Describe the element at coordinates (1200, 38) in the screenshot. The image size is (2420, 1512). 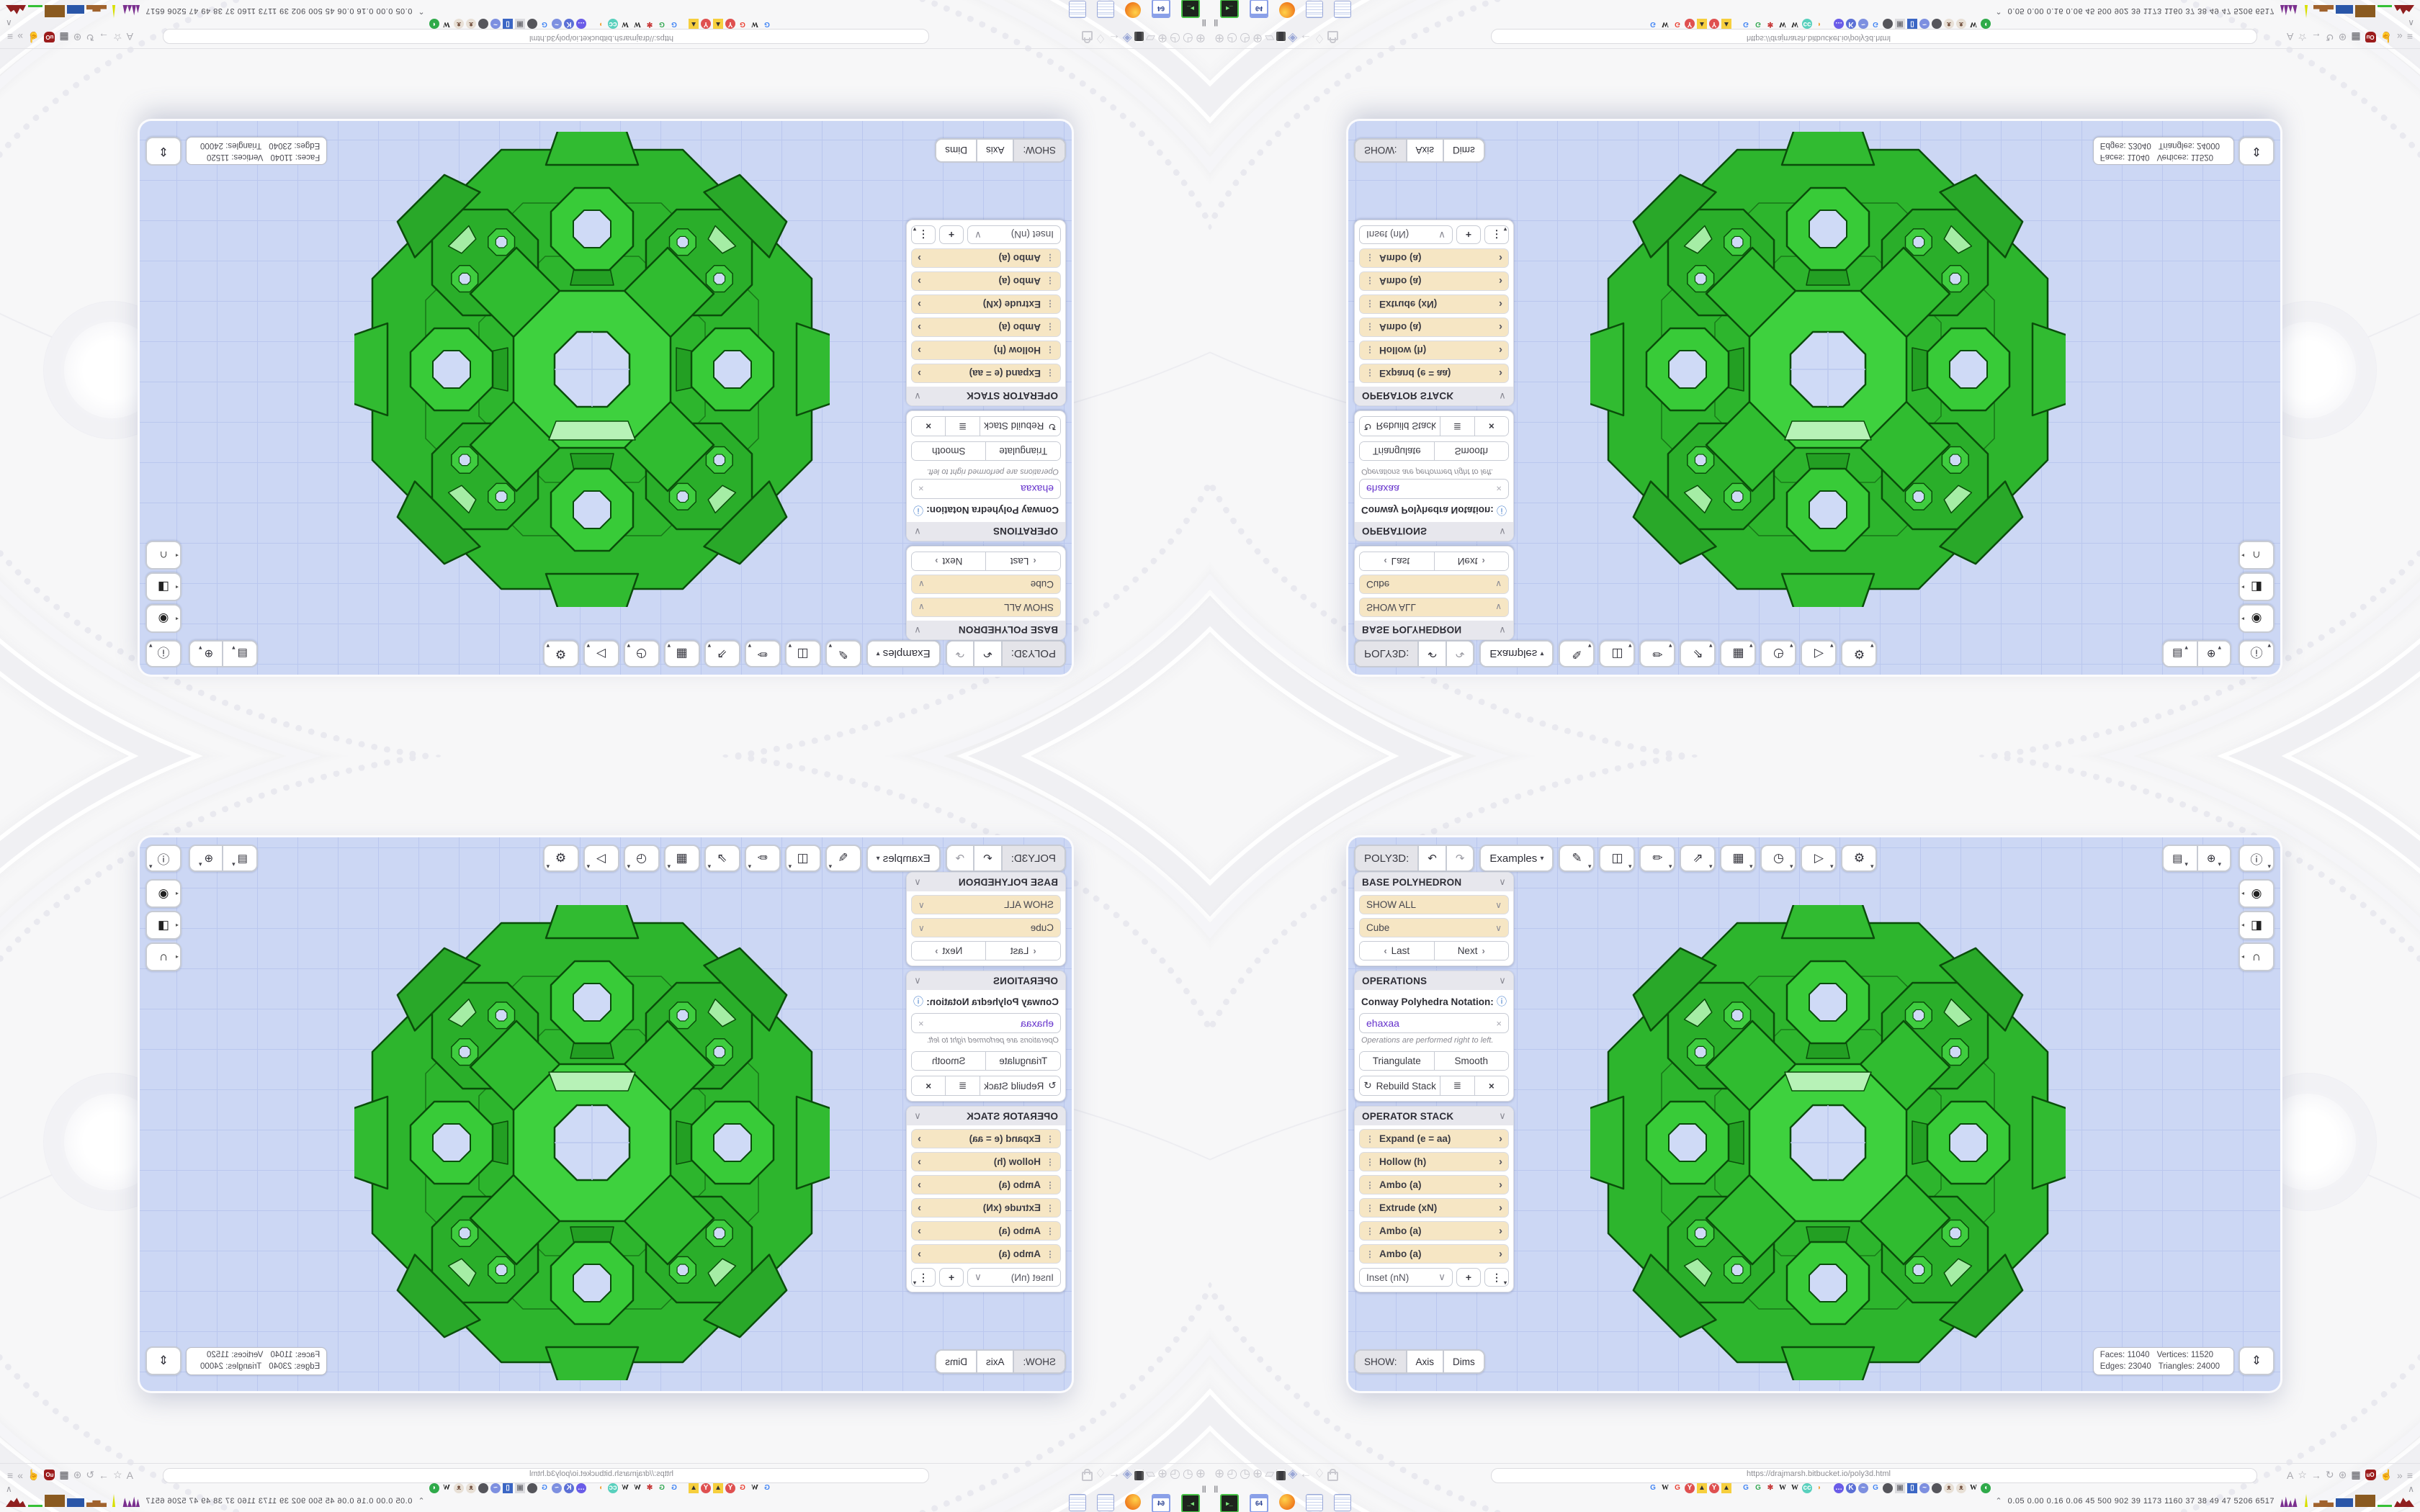
I see `globe-icon: ⊕` at that location.